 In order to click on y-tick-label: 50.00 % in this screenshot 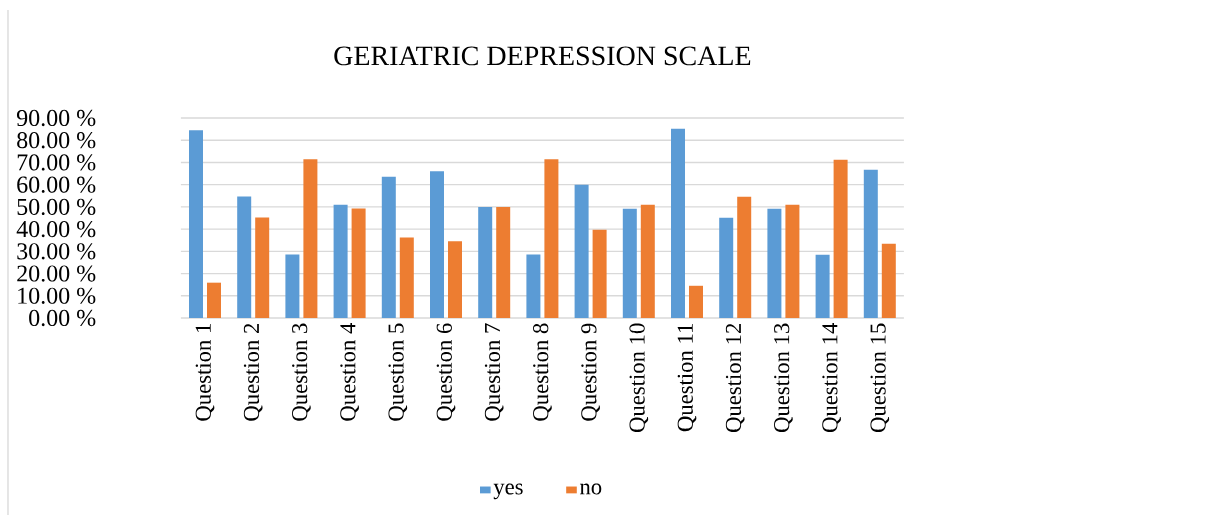, I will do `click(56, 207)`.